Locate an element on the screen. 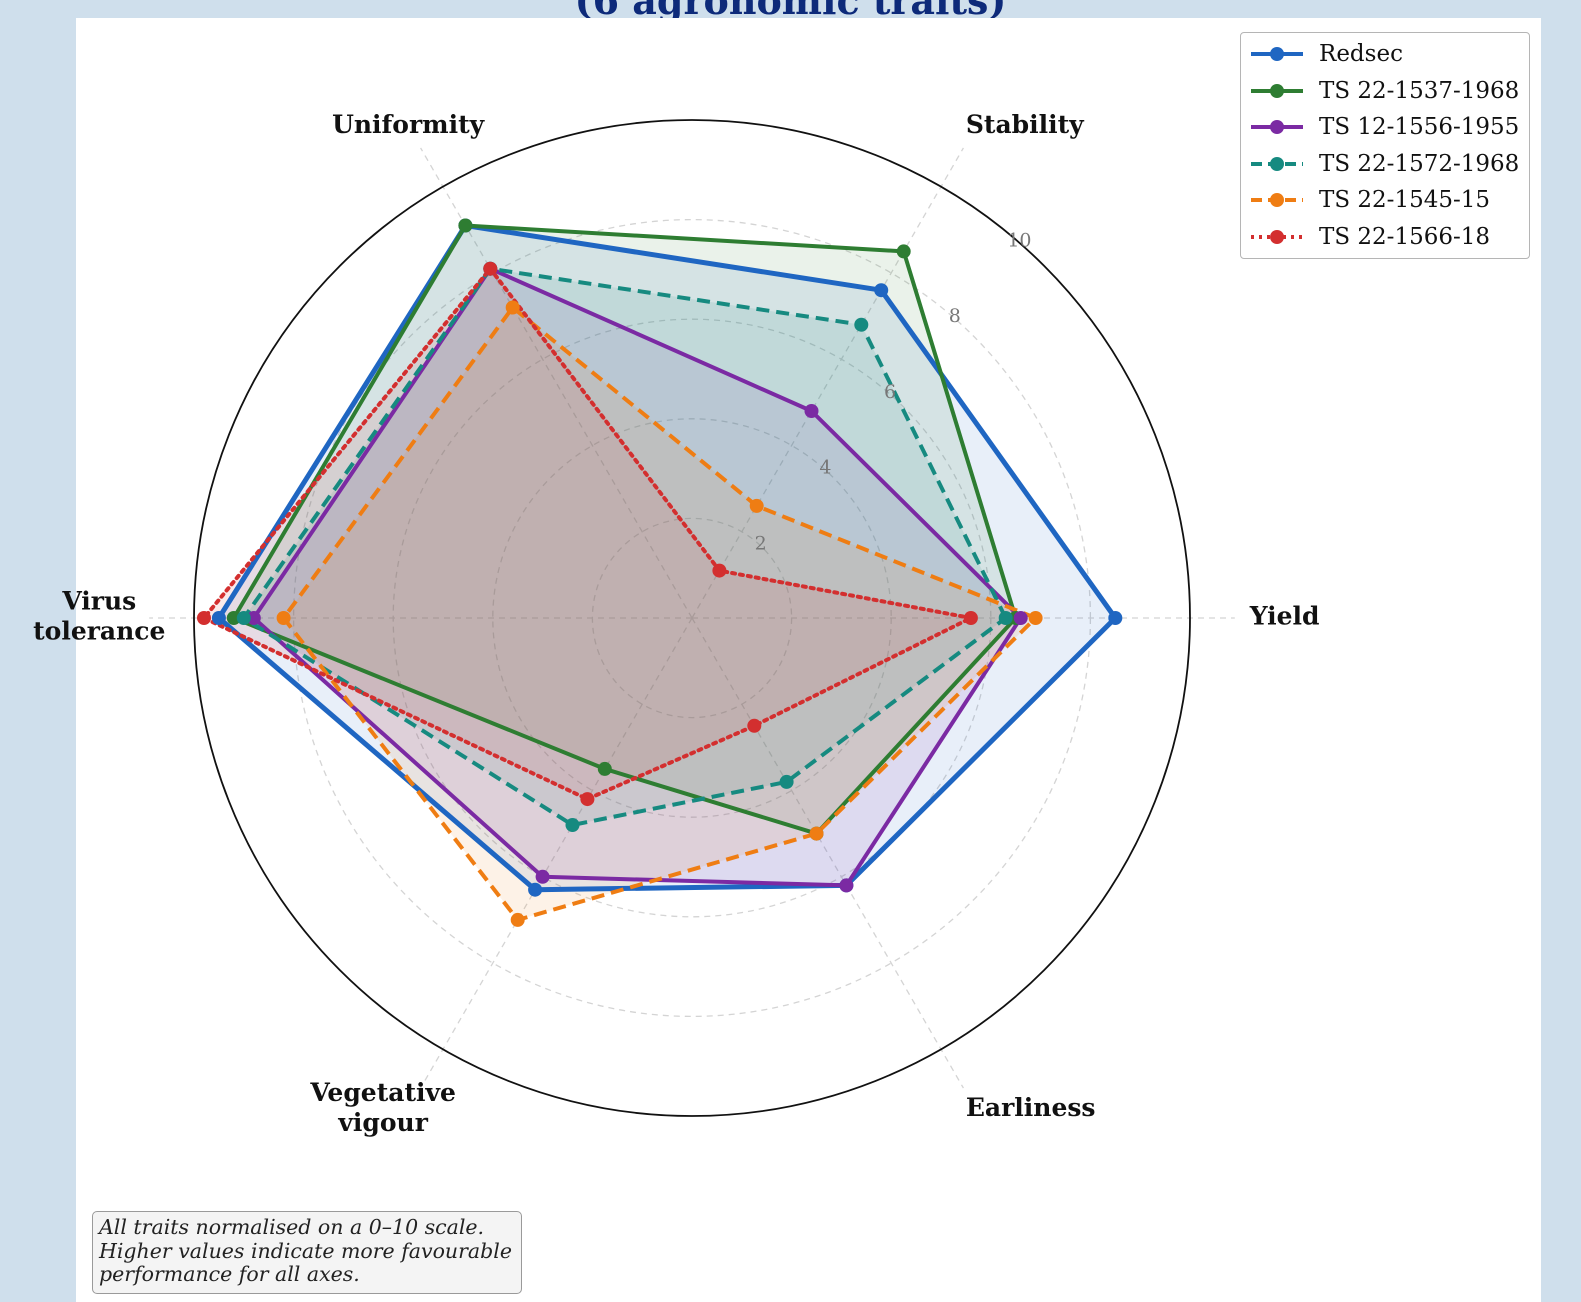 The width and height of the screenshot is (1581, 1302). data-point-redsec-vegetative-vigour is located at coordinates (535, 889).